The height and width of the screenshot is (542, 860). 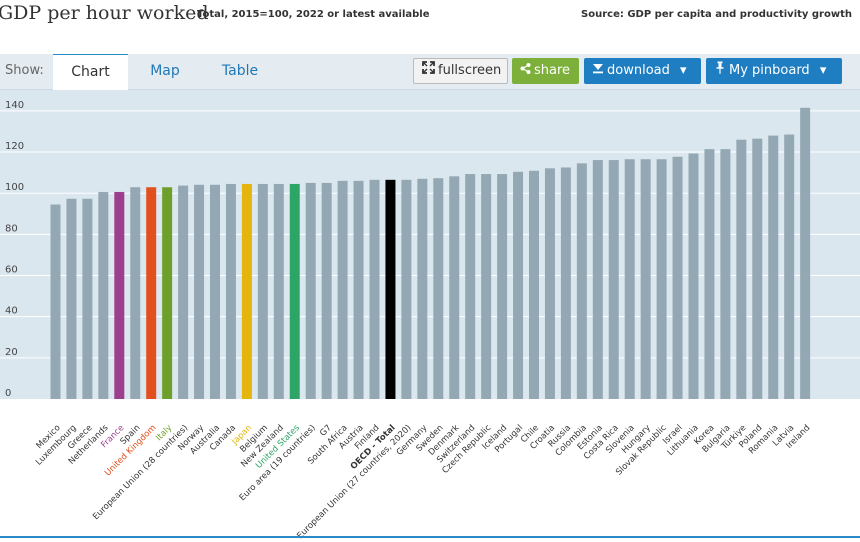 I want to click on fullscreen-icon, so click(x=428, y=71).